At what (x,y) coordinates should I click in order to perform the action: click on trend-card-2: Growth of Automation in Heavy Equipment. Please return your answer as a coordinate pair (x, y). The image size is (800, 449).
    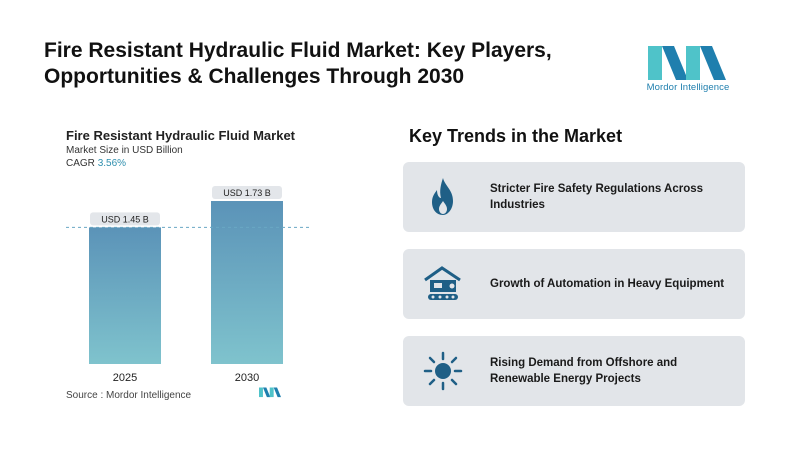
    Looking at the image, I should click on (574, 284).